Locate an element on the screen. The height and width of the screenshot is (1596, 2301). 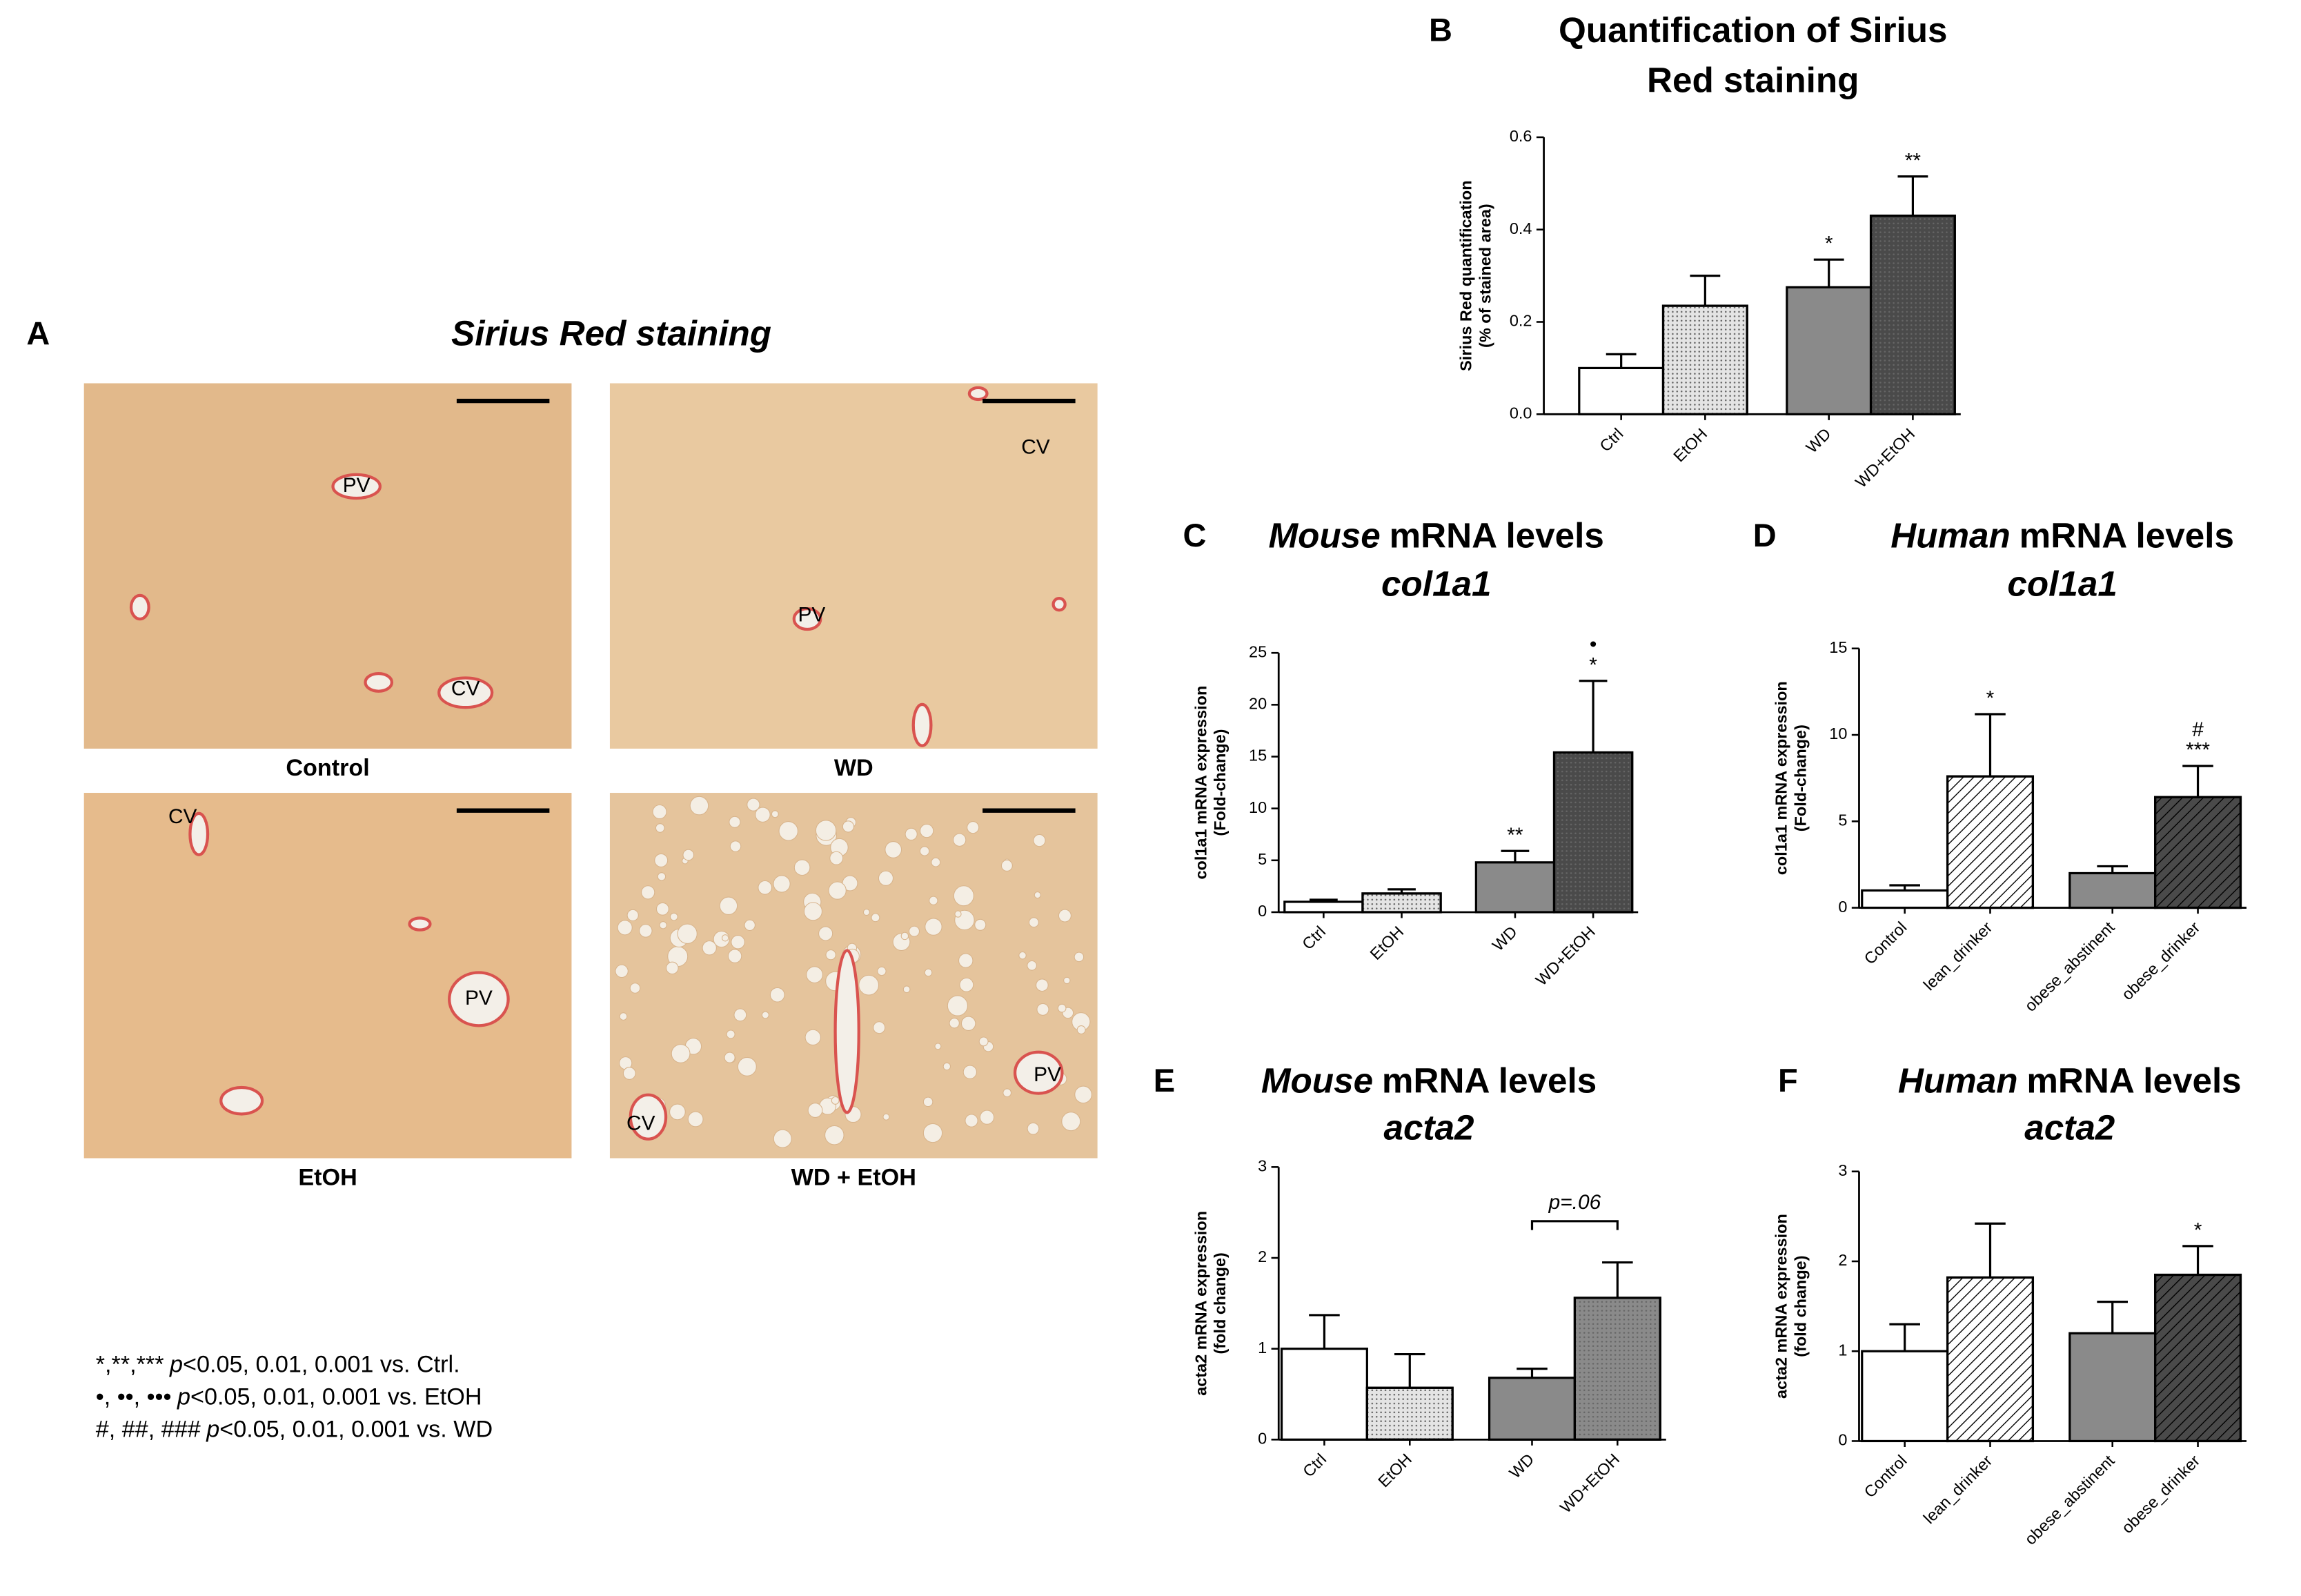
y-tick-label: 0.4 is located at coordinates (1521, 228).